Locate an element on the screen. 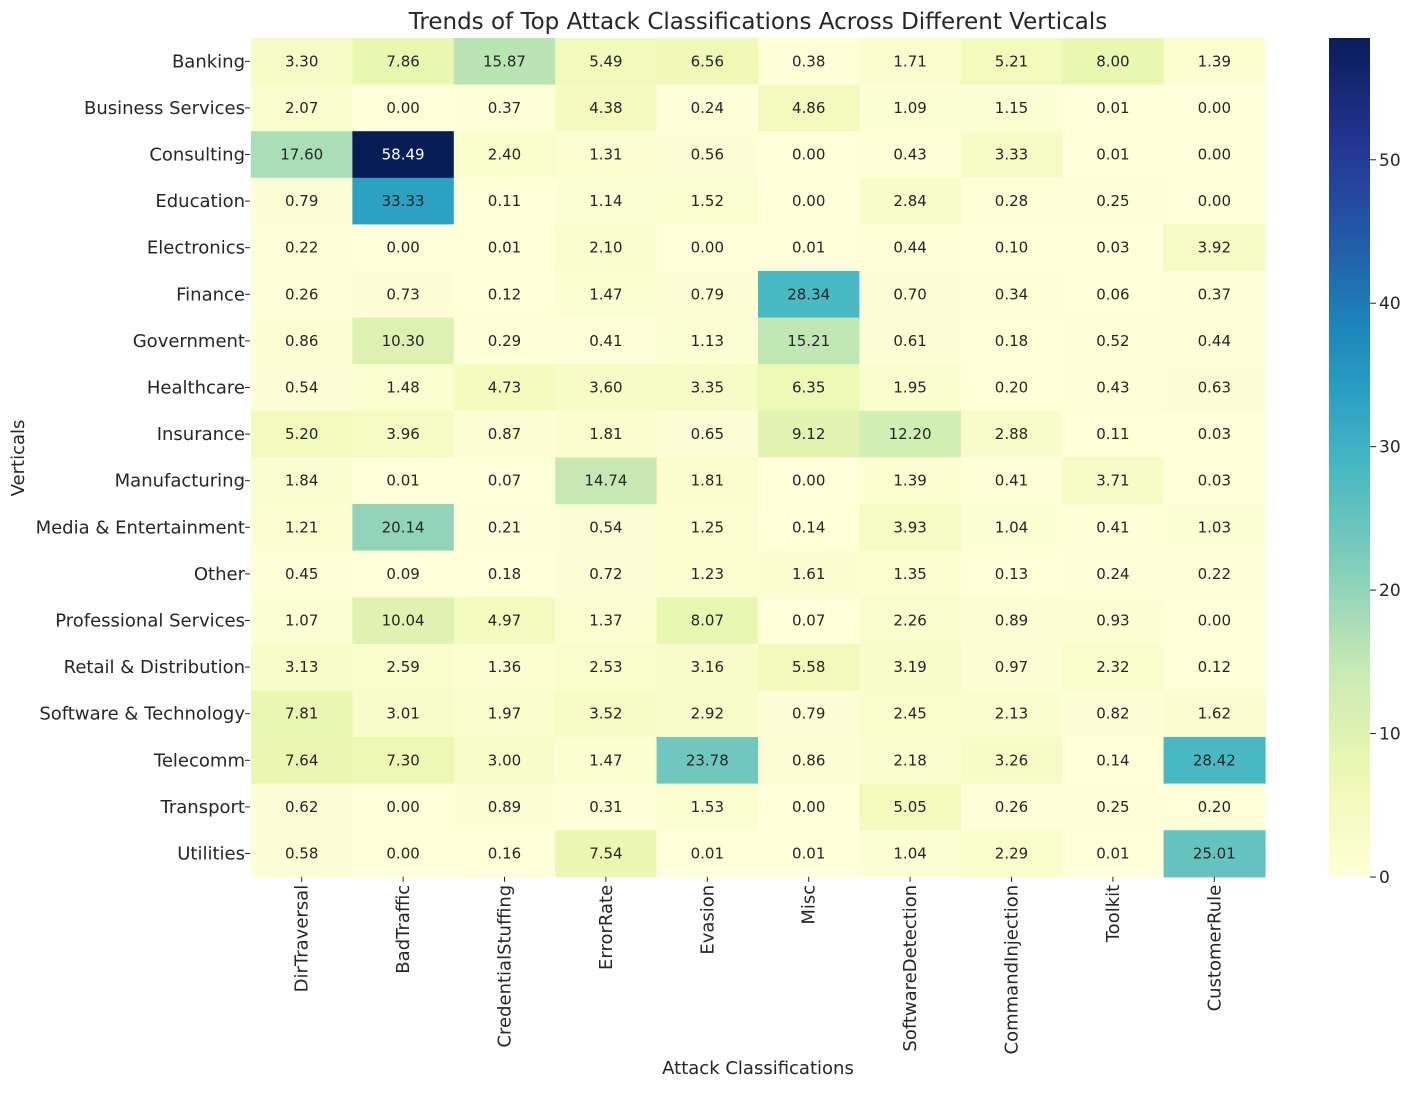 The height and width of the screenshot is (1093, 1414). cell-value-label: 1.52 is located at coordinates (707, 201).